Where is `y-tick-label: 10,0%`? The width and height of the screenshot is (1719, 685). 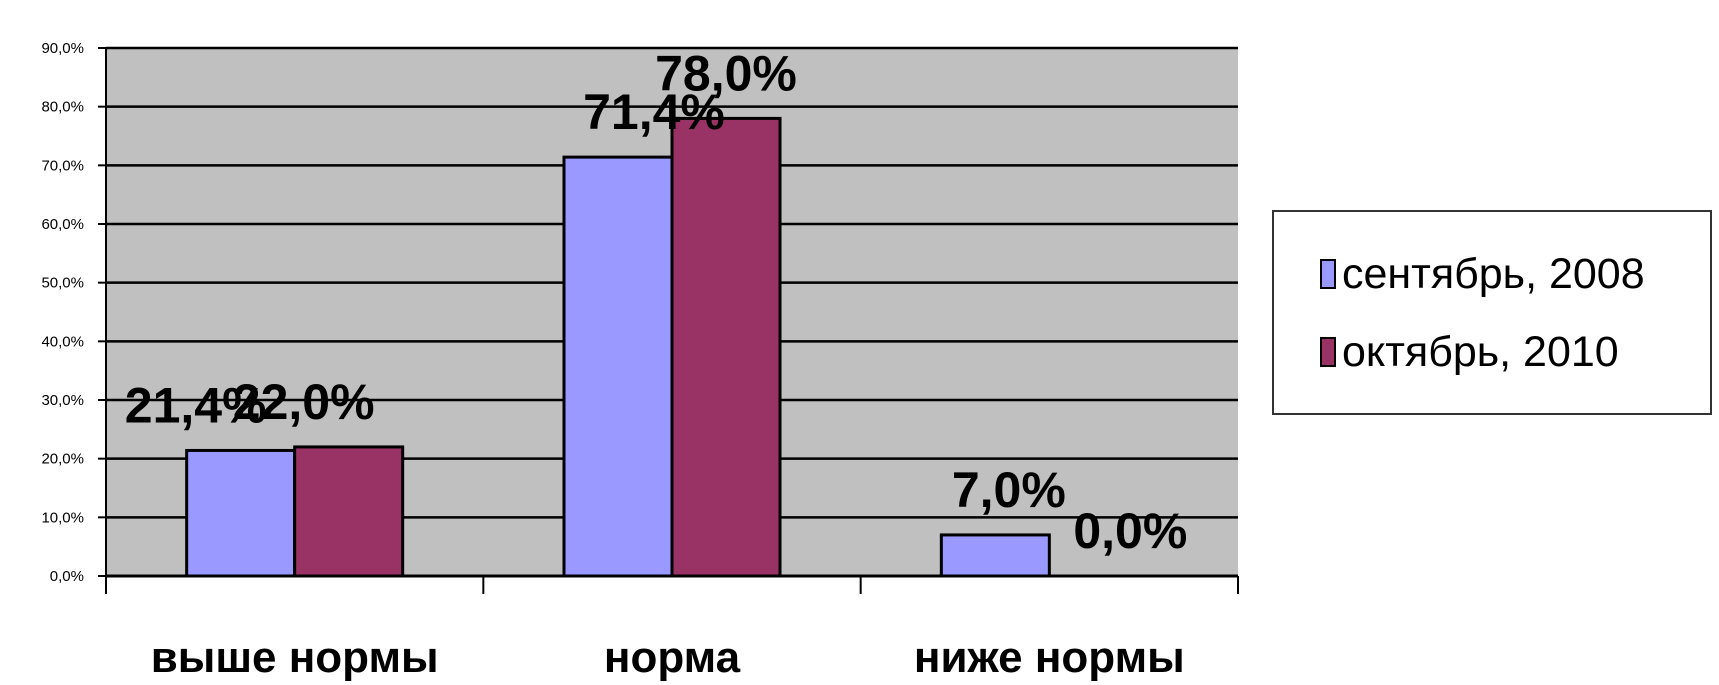 y-tick-label: 10,0% is located at coordinates (62, 517).